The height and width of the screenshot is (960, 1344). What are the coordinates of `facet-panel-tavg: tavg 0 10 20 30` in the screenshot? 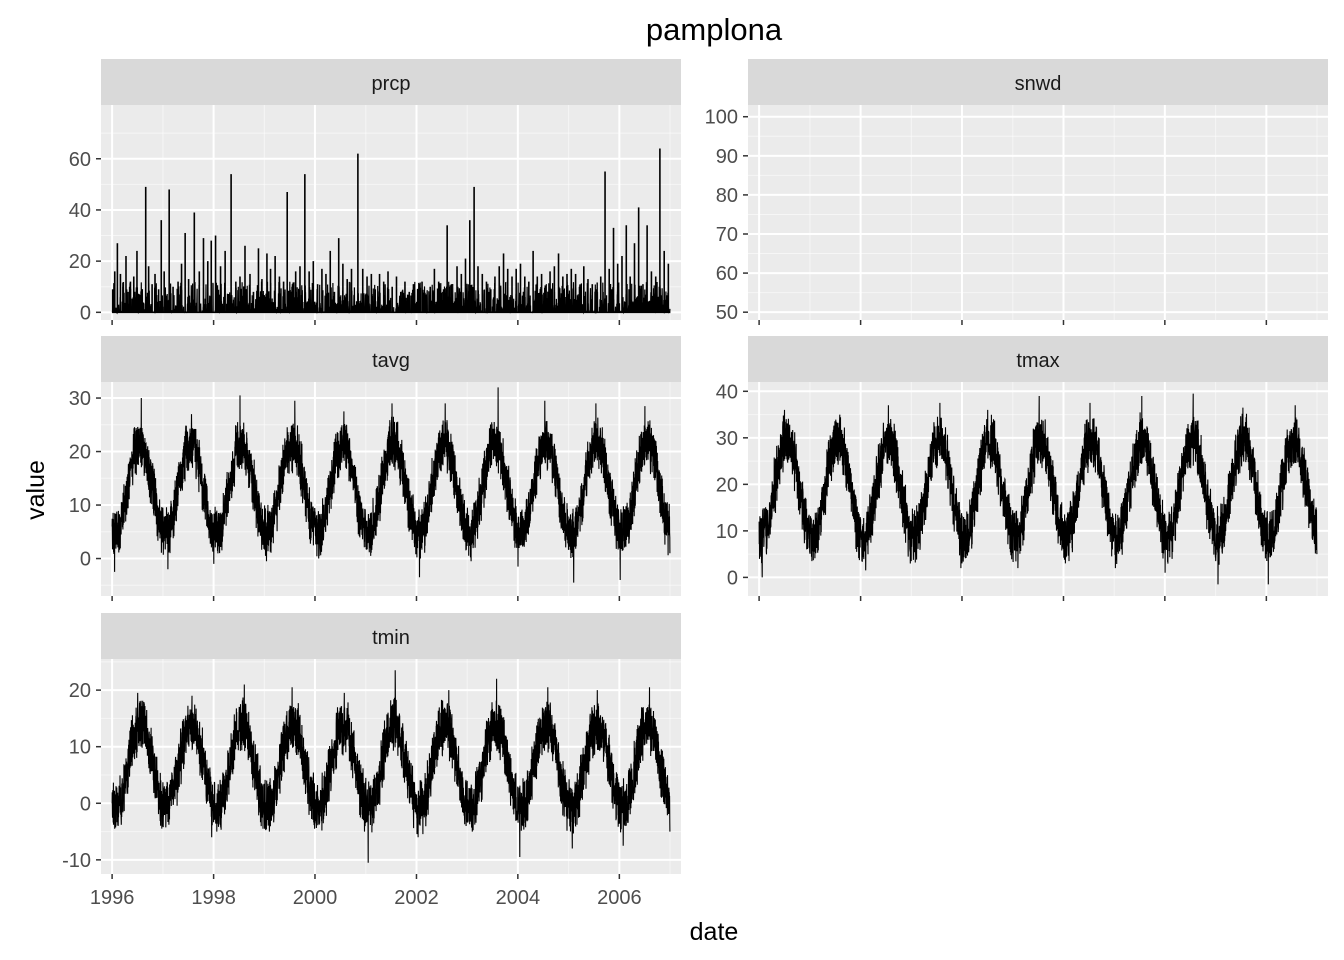 It's located at (375, 468).